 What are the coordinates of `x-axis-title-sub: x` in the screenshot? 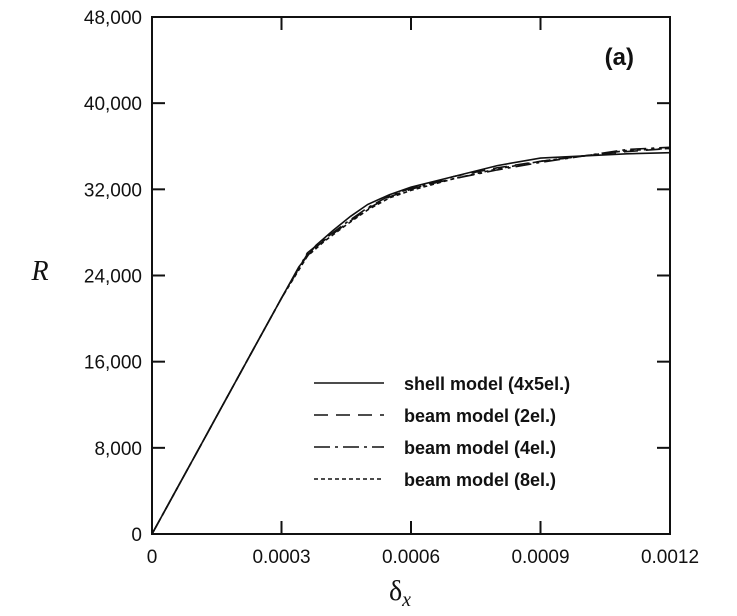 It's located at (406, 600).